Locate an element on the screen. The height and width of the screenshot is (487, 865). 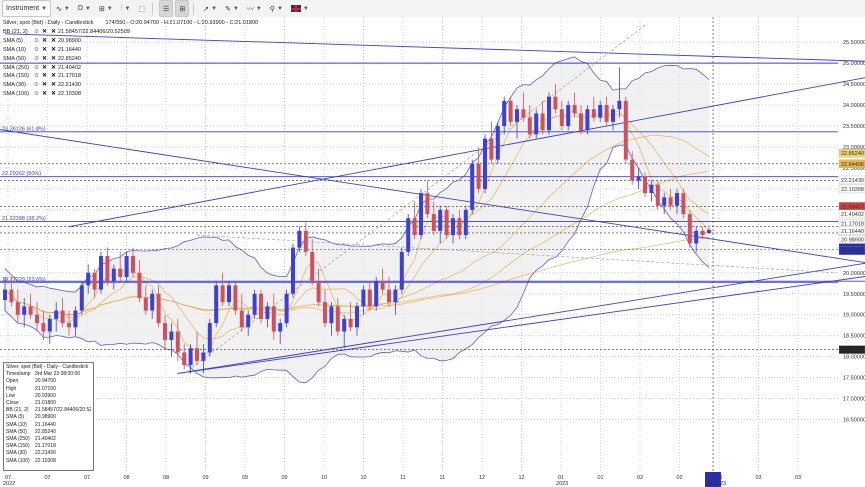
indicator-icon: ⊞ is located at coordinates (101, 9).